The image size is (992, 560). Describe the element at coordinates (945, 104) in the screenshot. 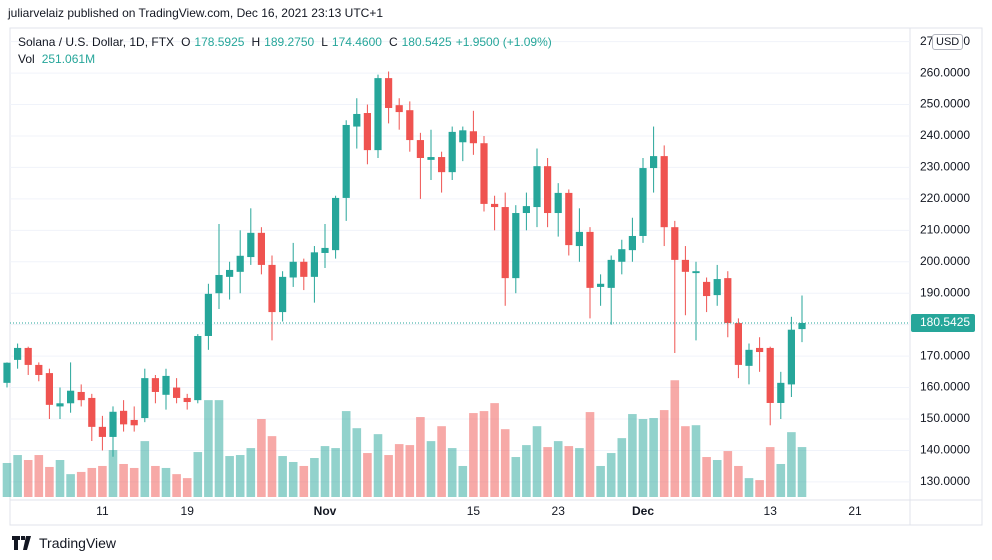

I see `y-tick-label: 250.0000` at that location.